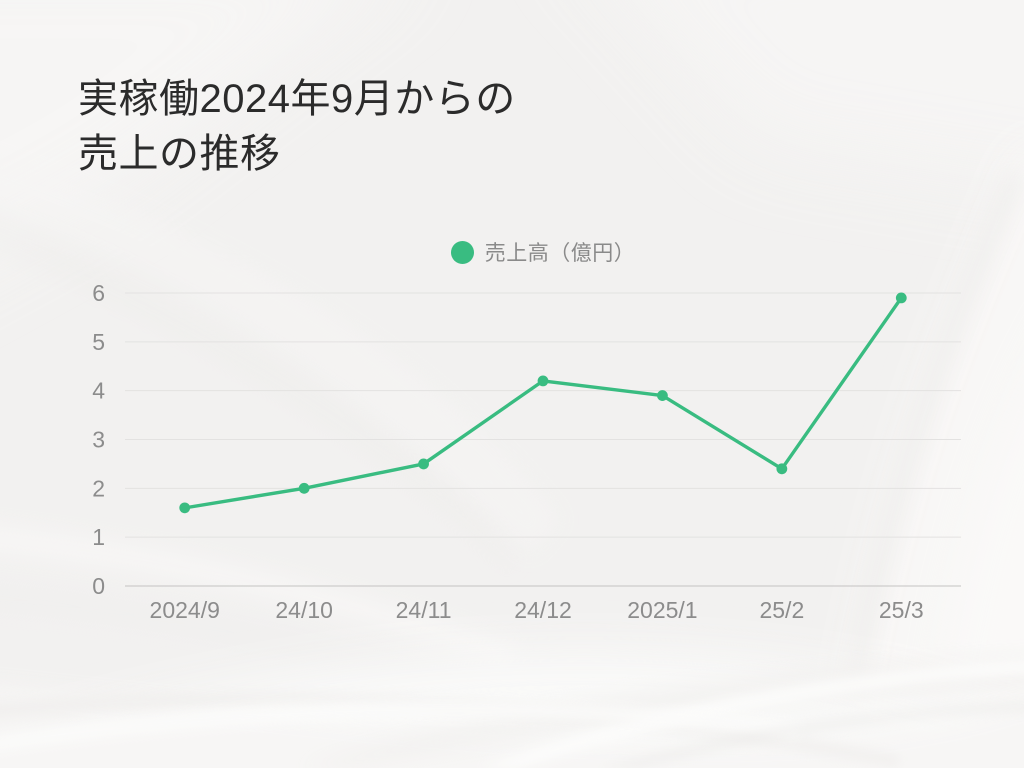  What do you see at coordinates (98, 293) in the screenshot?
I see `y-axis-tick-label: 6` at bounding box center [98, 293].